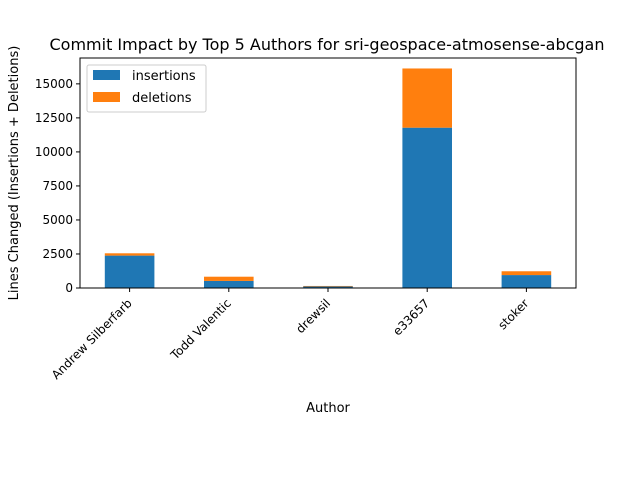  What do you see at coordinates (146, 88) in the screenshot?
I see `legend: insertions deletions` at bounding box center [146, 88].